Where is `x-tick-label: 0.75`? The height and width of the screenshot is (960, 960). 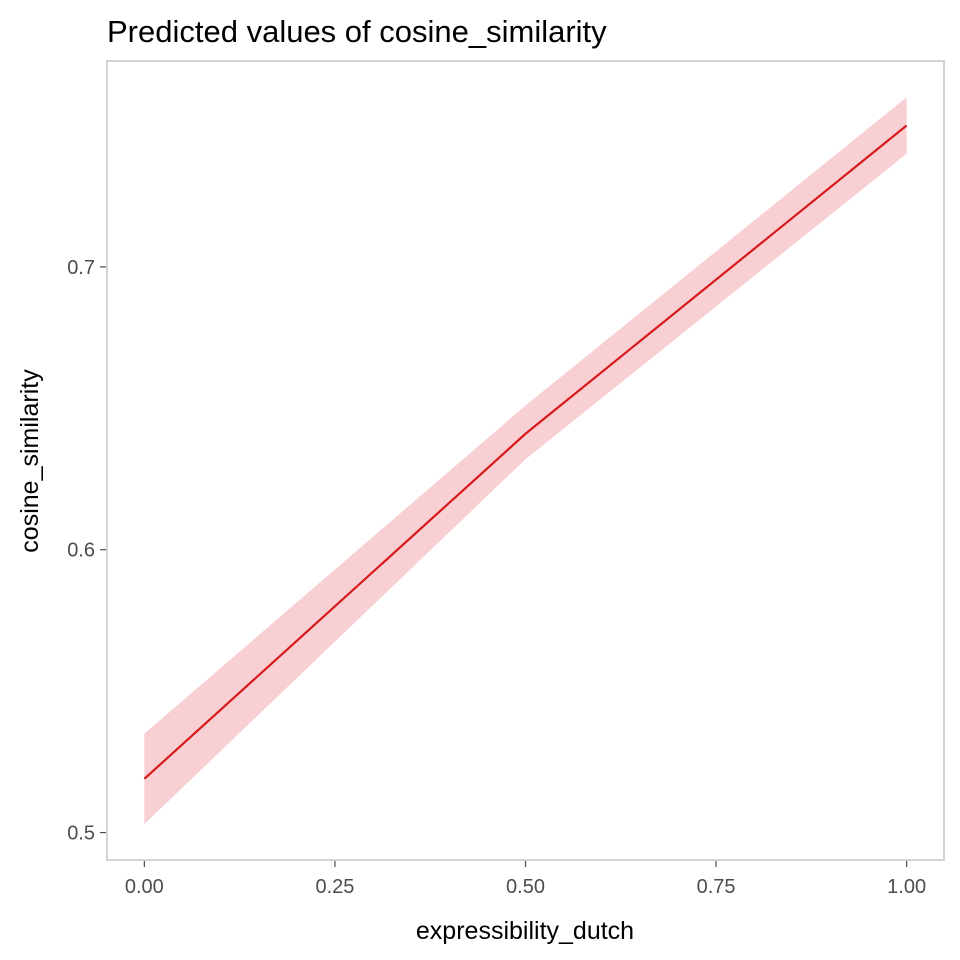
x-tick-label: 0.75 is located at coordinates (716, 887).